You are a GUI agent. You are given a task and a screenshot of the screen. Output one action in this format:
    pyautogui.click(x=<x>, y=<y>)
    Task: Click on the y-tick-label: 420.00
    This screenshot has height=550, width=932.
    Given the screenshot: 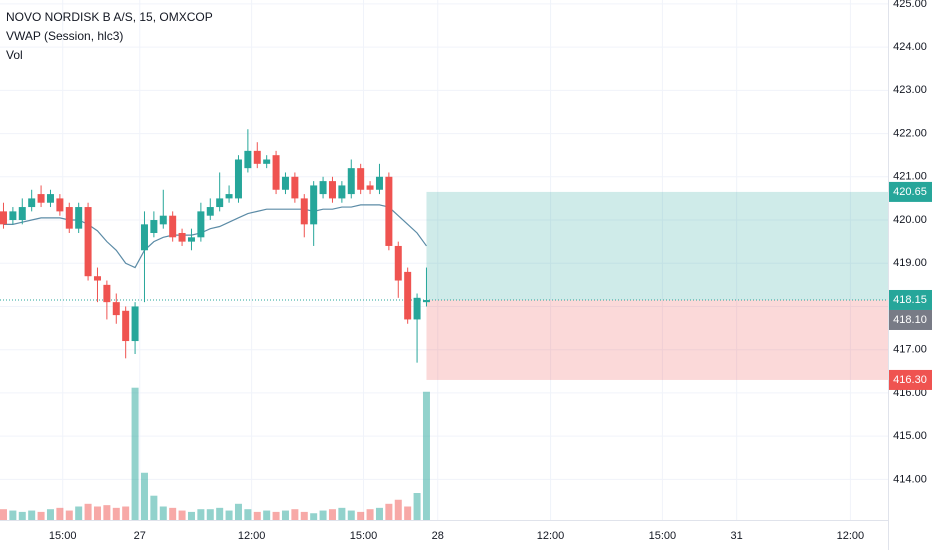 What is the action you would take?
    pyautogui.click(x=910, y=220)
    